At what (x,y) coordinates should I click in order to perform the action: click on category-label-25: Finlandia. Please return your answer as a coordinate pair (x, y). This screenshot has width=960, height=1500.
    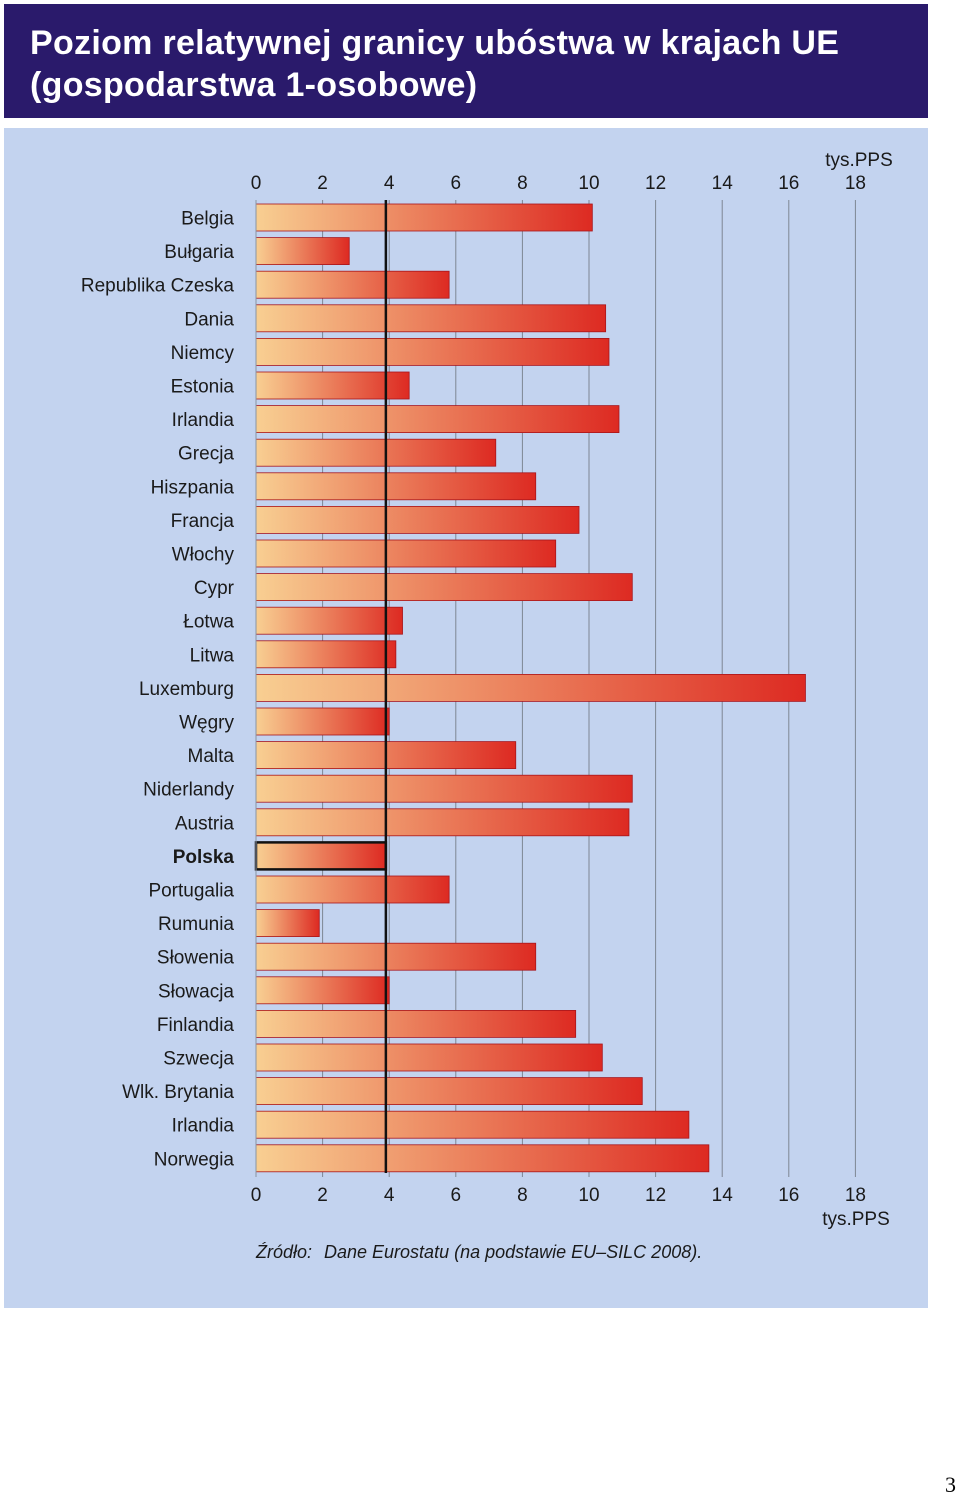
    Looking at the image, I should click on (196, 1025).